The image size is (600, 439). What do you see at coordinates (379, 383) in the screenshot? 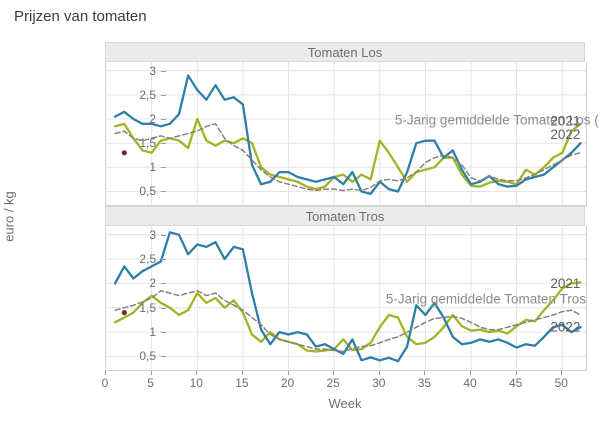
I see `x-tick-label: 30` at bounding box center [379, 383].